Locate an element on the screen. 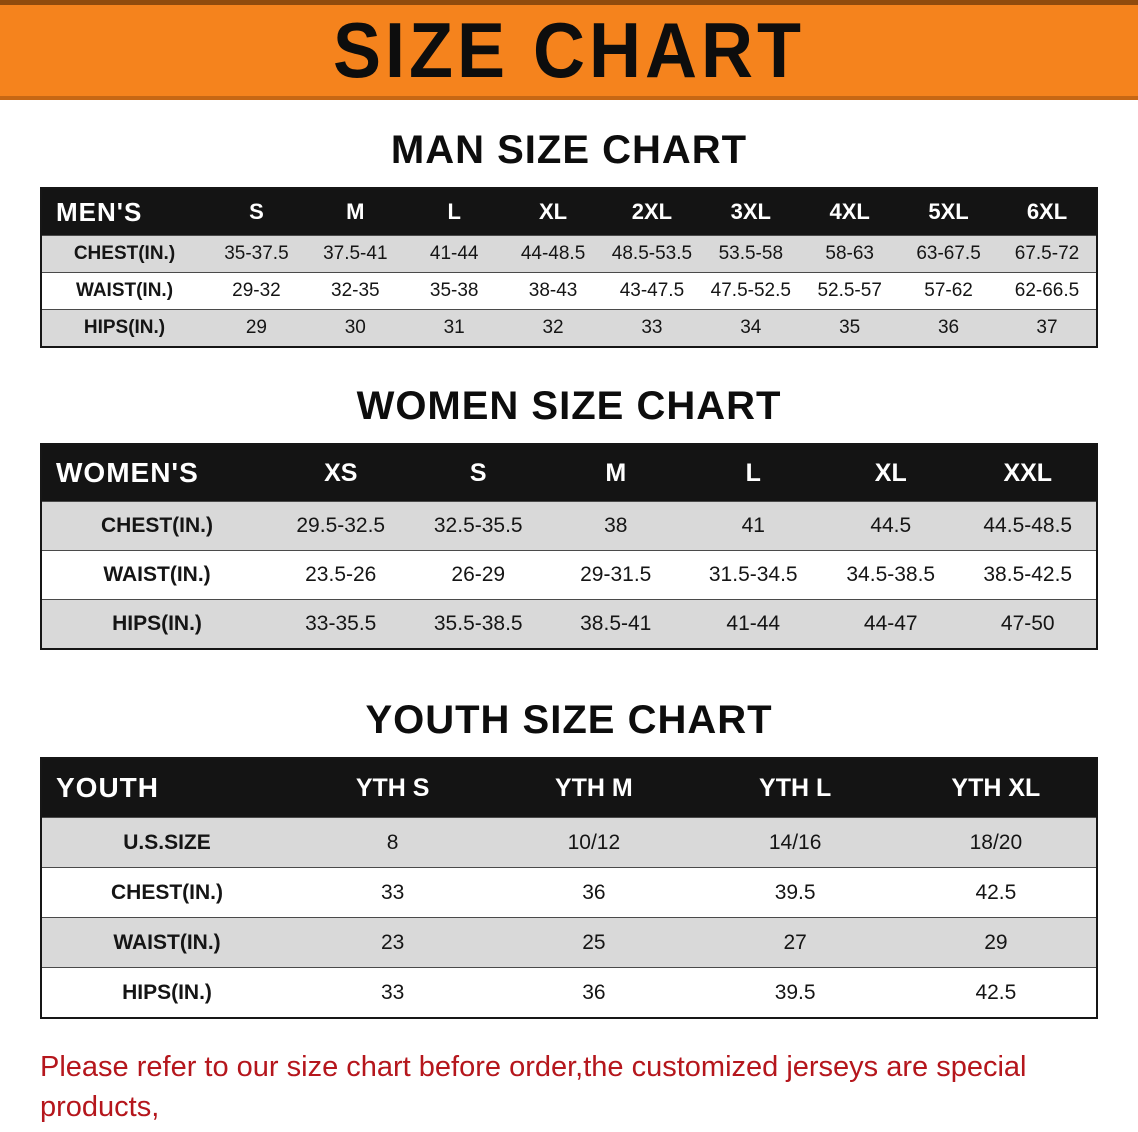 This screenshot has height=1132, width=1138. cell: 25 is located at coordinates (594, 942).